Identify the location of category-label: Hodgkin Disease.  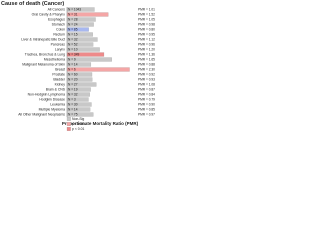
(52, 99).